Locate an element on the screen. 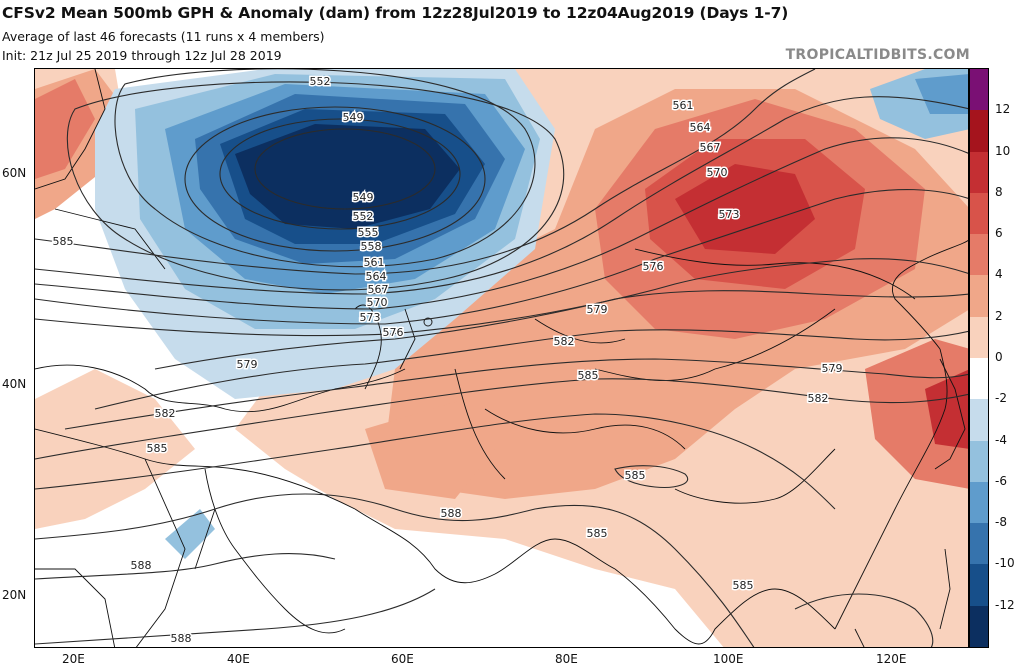 The height and width of the screenshot is (668, 1024). colorbar-tick-label: 2 is located at coordinates (999, 315).